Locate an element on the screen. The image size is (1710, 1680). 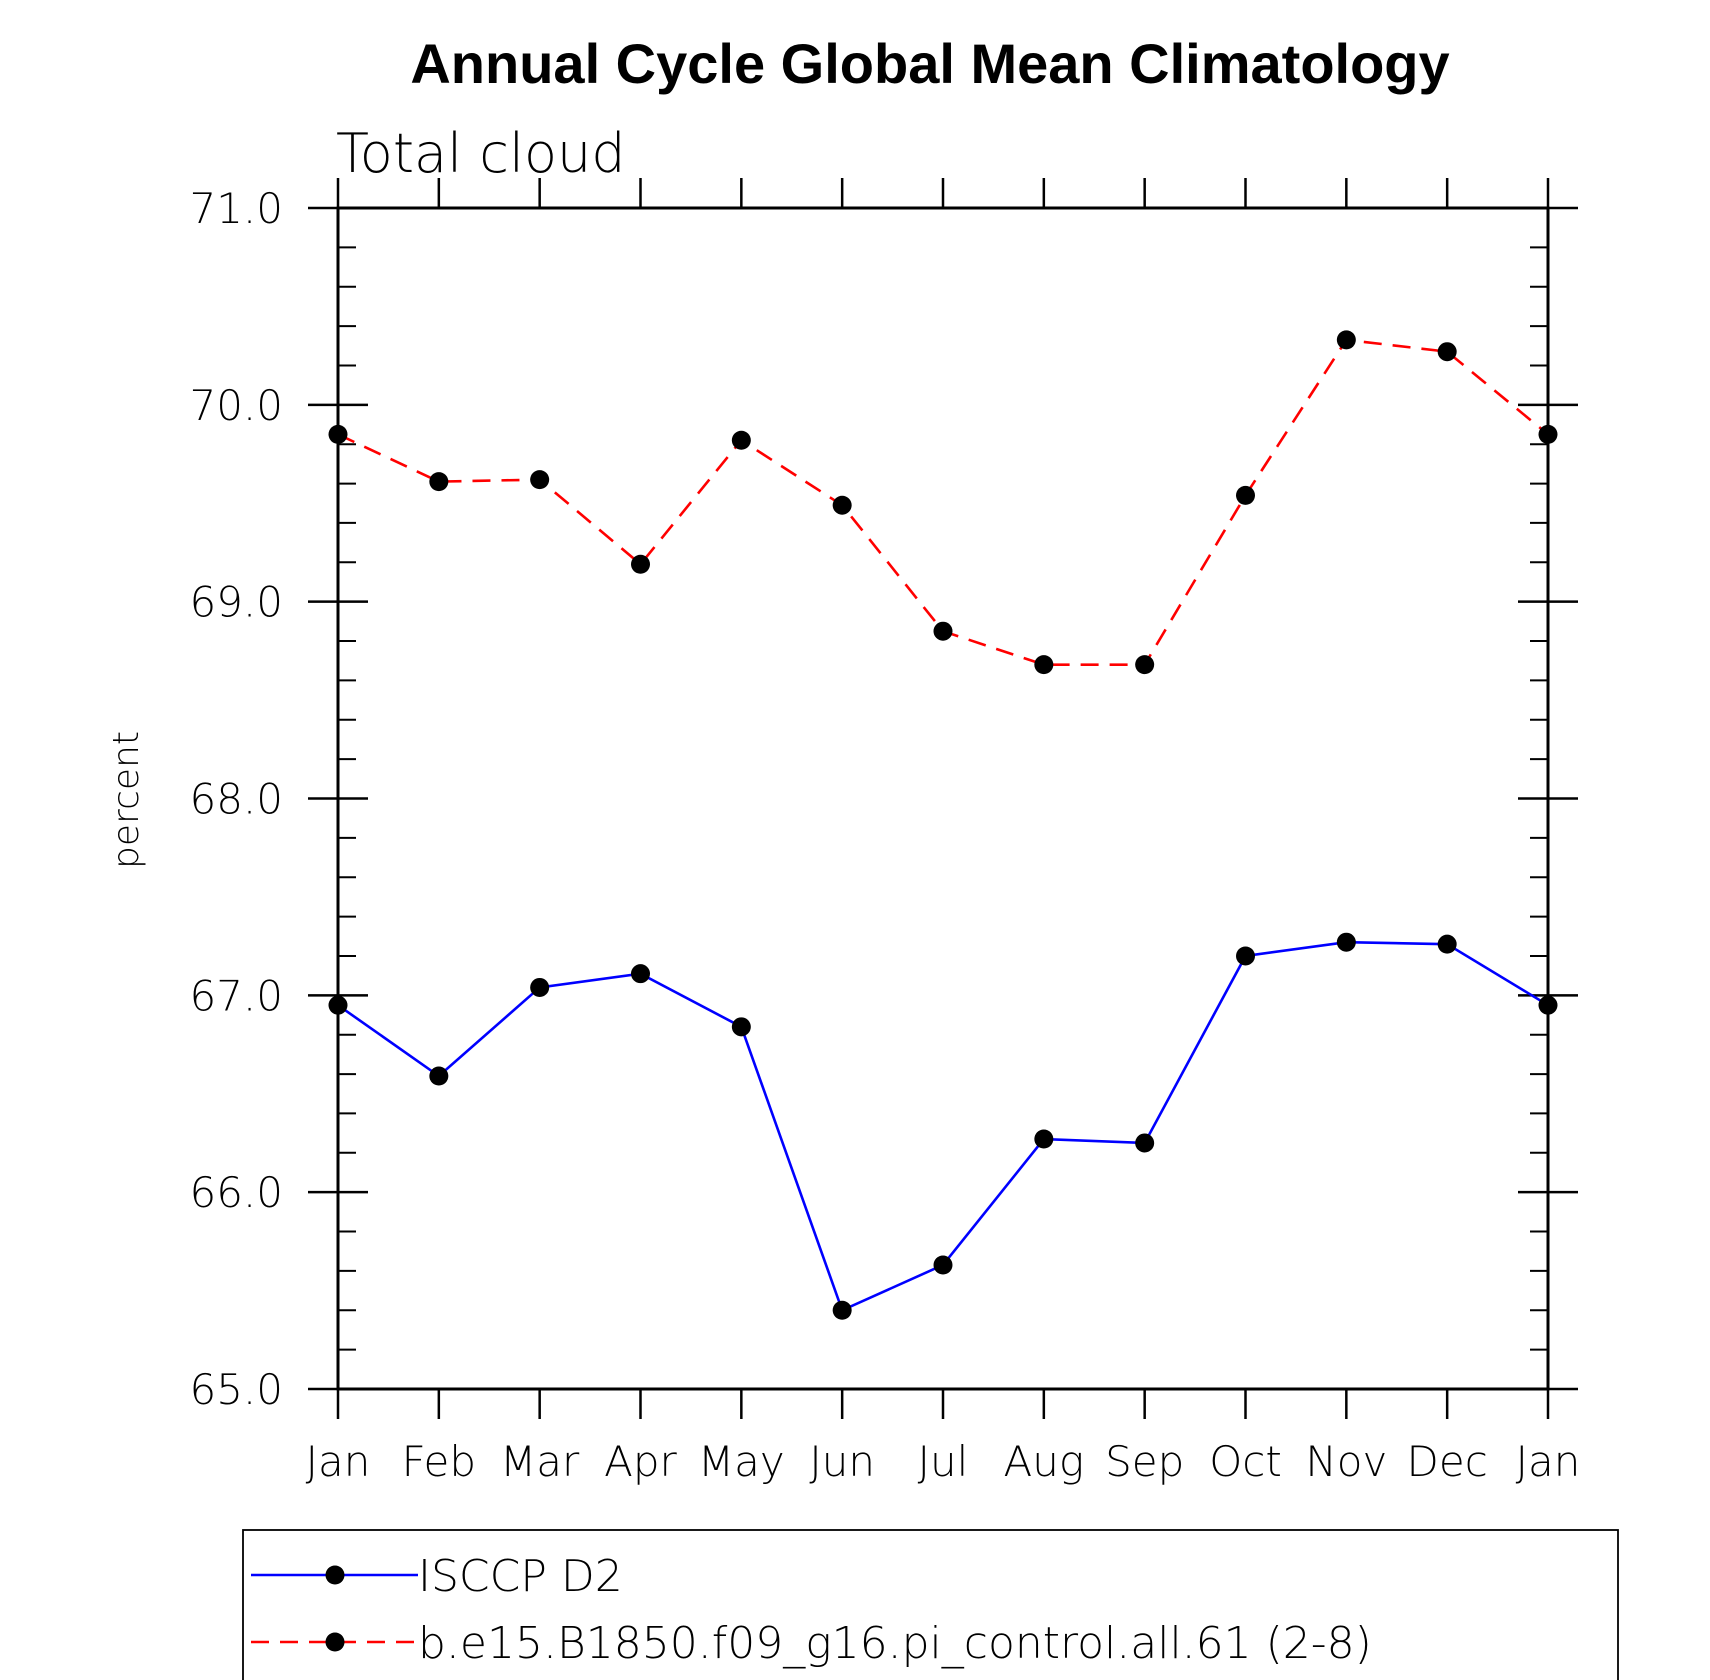
y-tick-label: 65.0 is located at coordinates (236, 1389).